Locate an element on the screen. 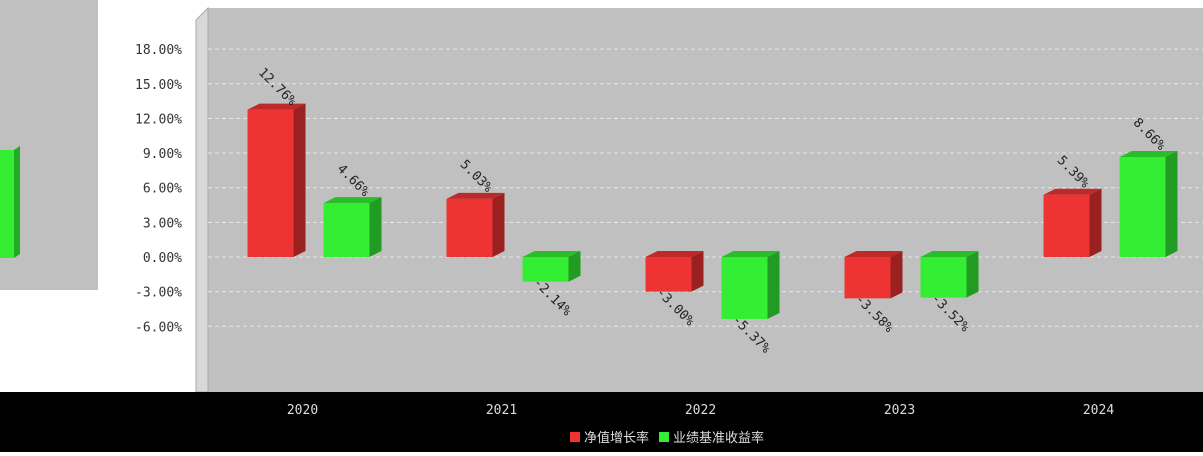  x-axis: 2020 2021 2022 2023 2024 is located at coordinates (700, 410).